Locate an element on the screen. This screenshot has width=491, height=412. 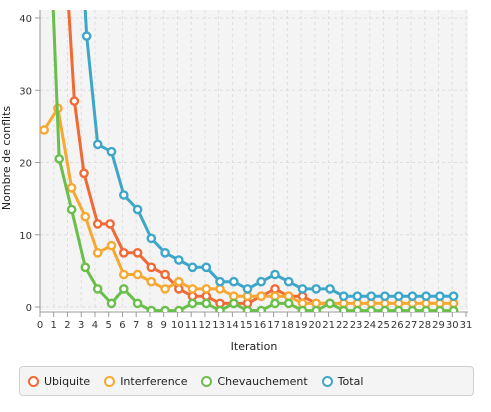
legend-swatch-total is located at coordinates (327, 381).